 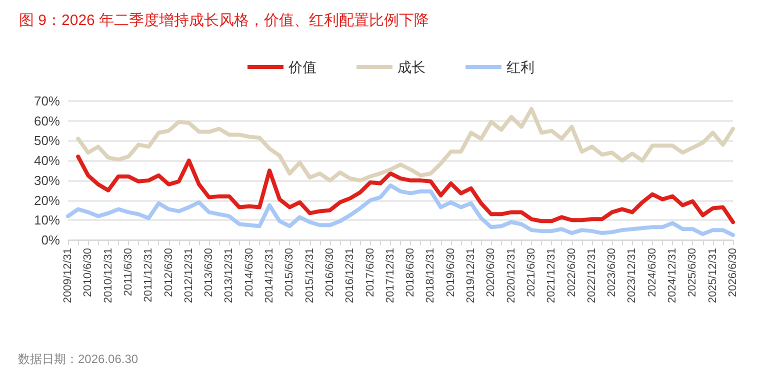 I want to click on x-tick-label: 2013/6/30, so click(x=209, y=272).